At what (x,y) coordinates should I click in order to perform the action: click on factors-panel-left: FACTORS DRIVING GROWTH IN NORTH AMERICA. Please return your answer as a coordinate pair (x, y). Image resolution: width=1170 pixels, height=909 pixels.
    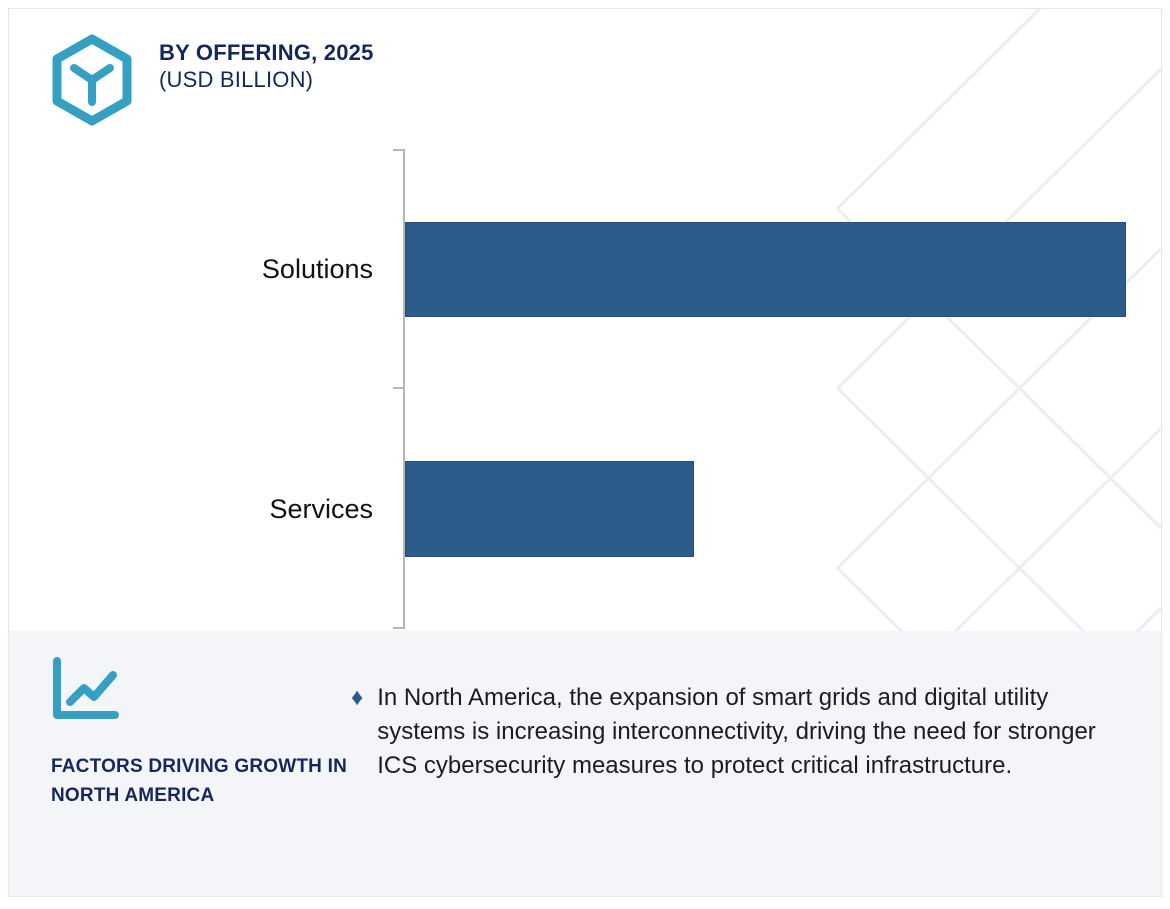
    Looking at the image, I should click on (180, 763).